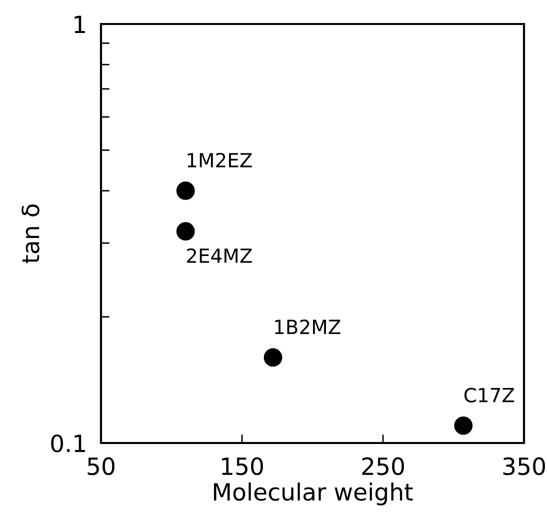 The width and height of the screenshot is (547, 519). What do you see at coordinates (313, 494) in the screenshot?
I see `x-axis-title: Molecular weight` at bounding box center [313, 494].